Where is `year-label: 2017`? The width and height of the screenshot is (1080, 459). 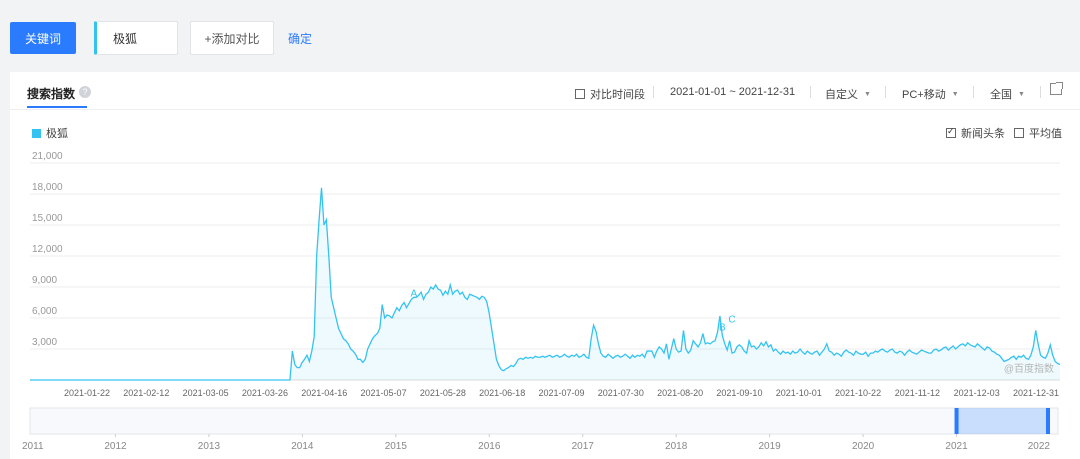 year-label: 2017 is located at coordinates (583, 446).